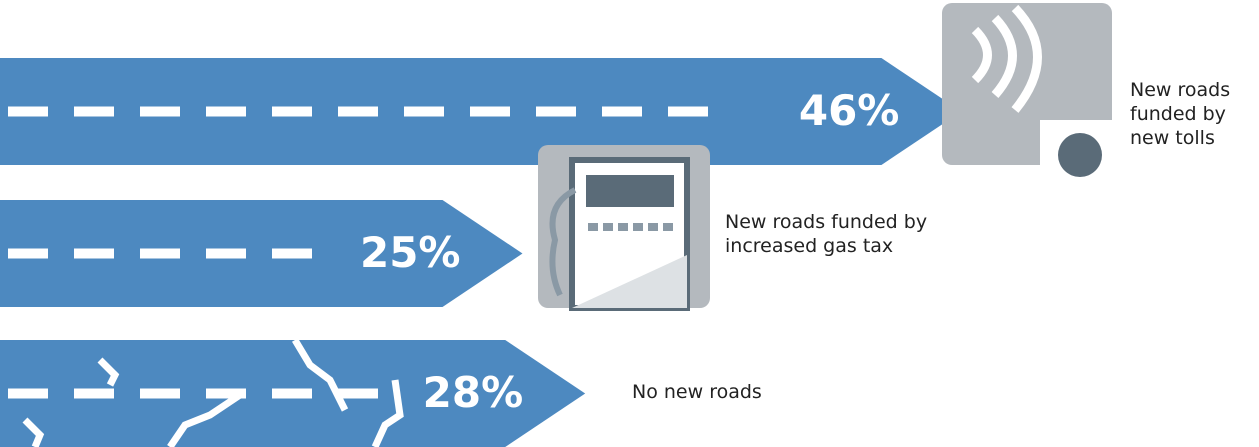 The image size is (1259, 447). I want to click on value-label: 46%, so click(849, 110).